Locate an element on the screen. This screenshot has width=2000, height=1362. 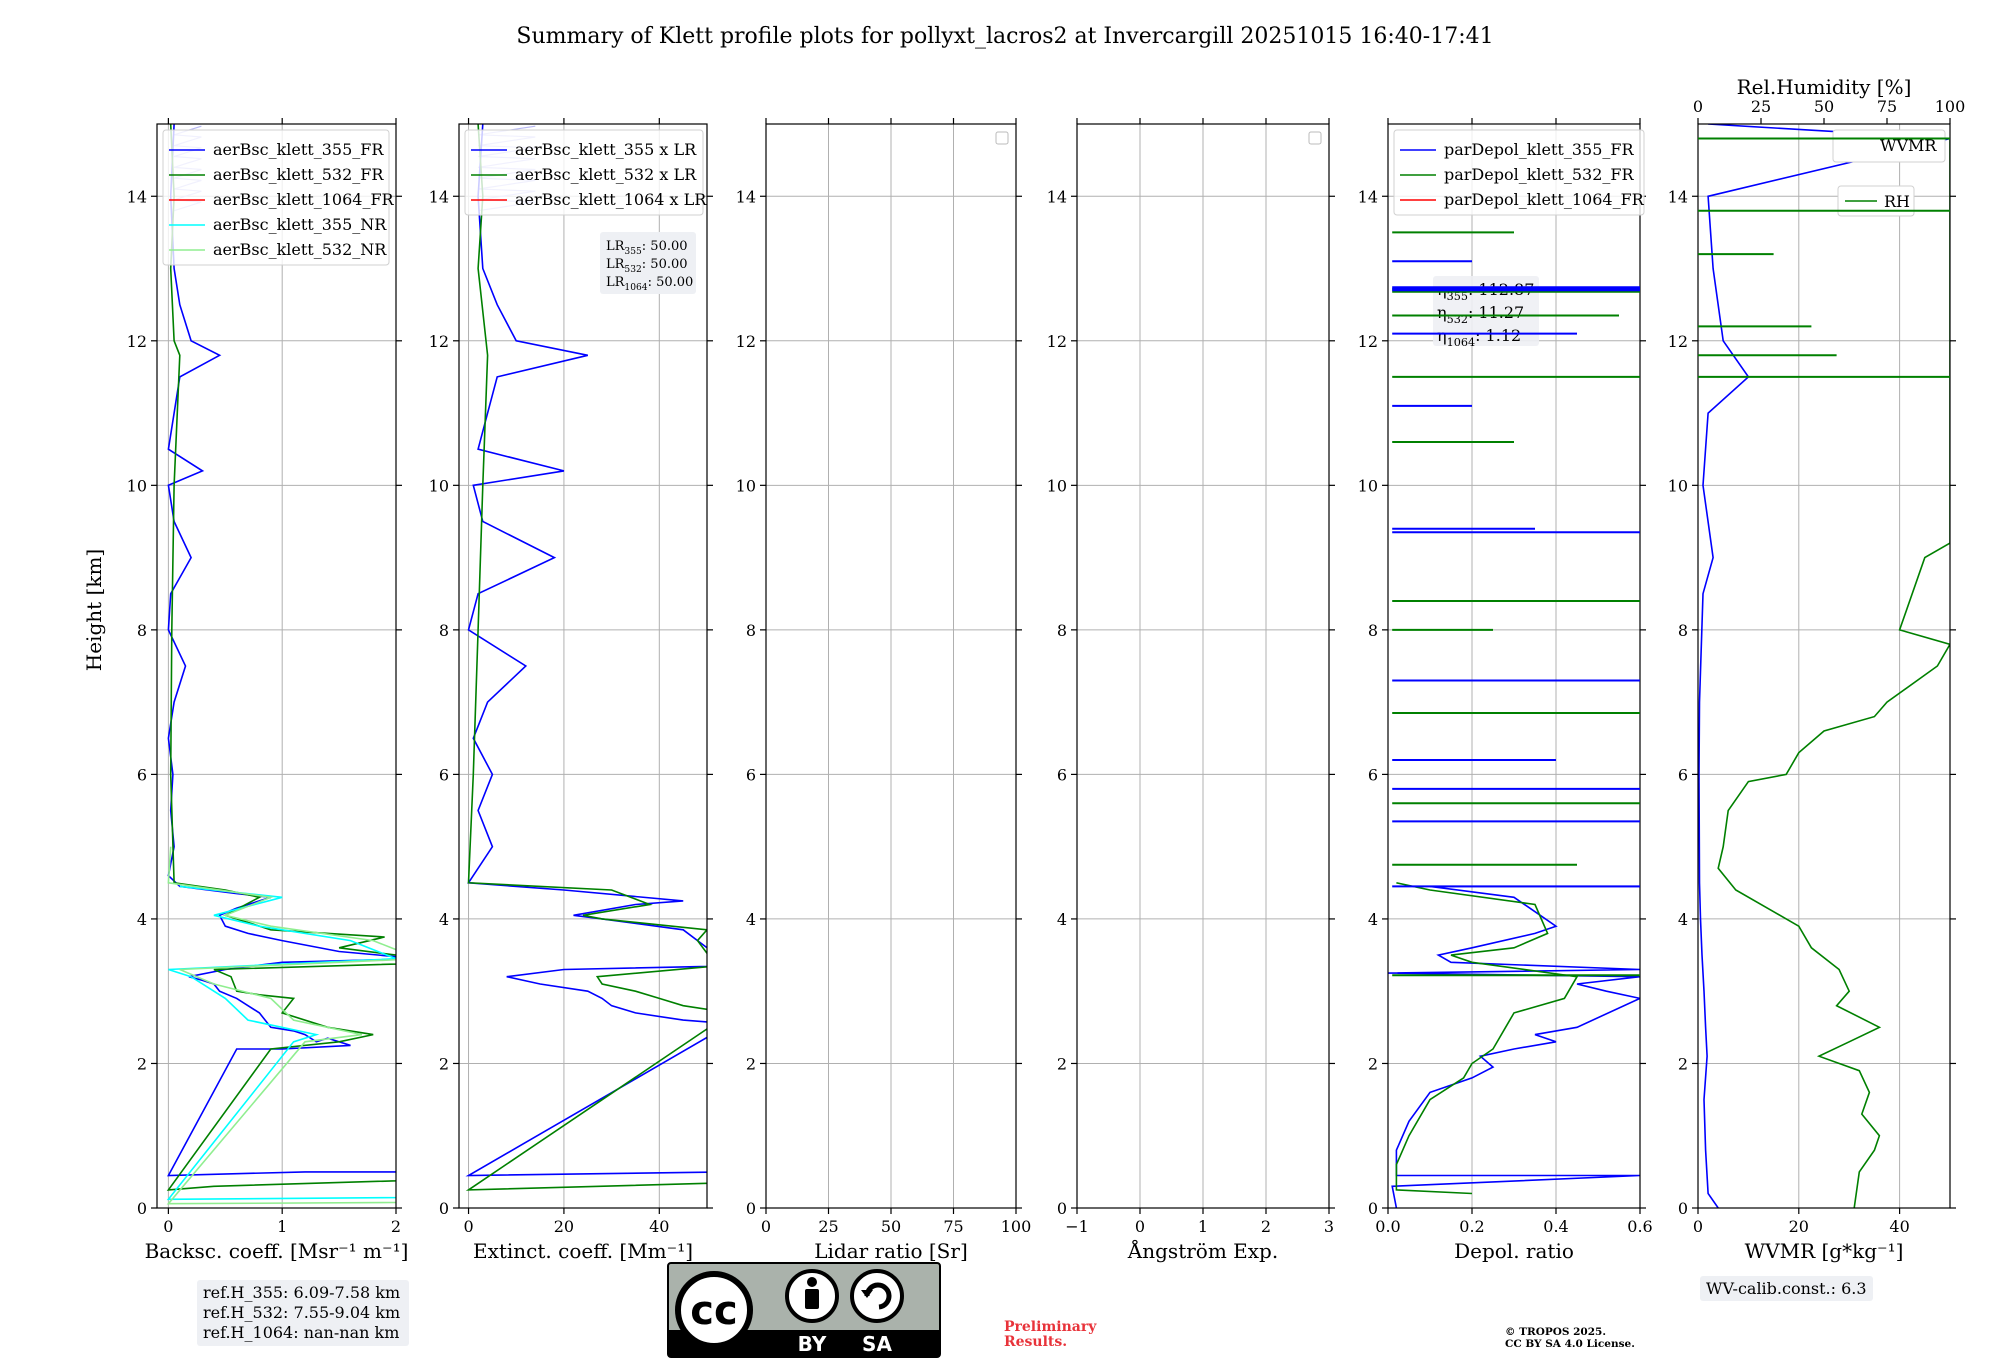
legend-label-rh: RH is located at coordinates (1897, 201).